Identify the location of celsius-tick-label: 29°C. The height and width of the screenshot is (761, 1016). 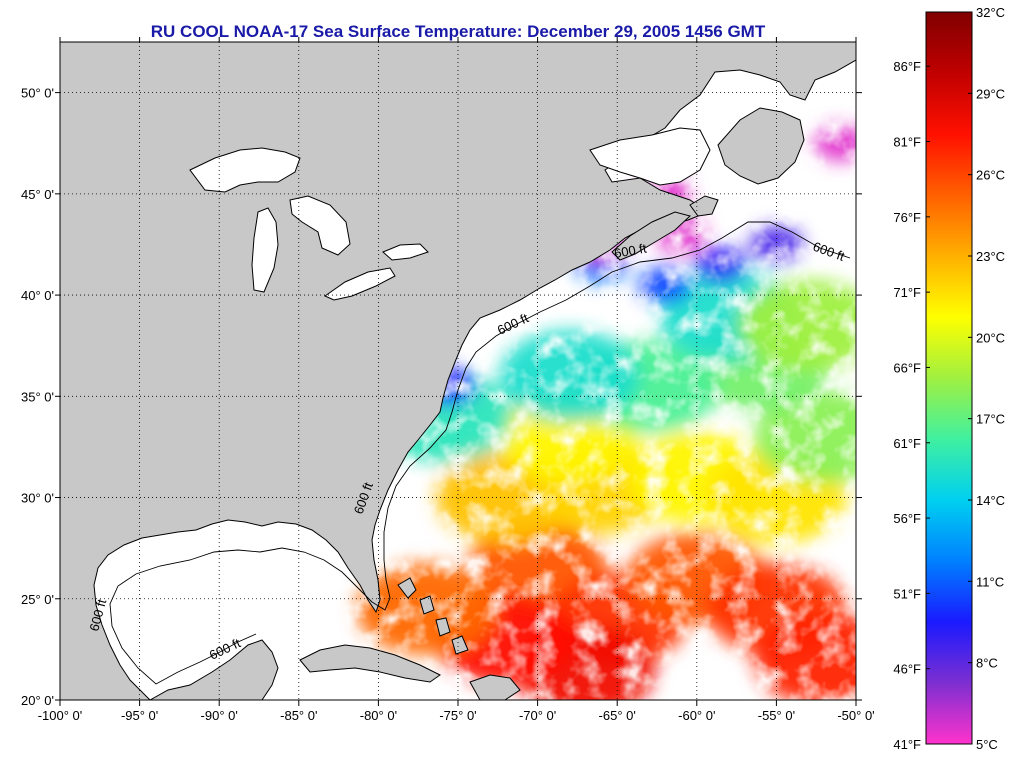
(990, 93).